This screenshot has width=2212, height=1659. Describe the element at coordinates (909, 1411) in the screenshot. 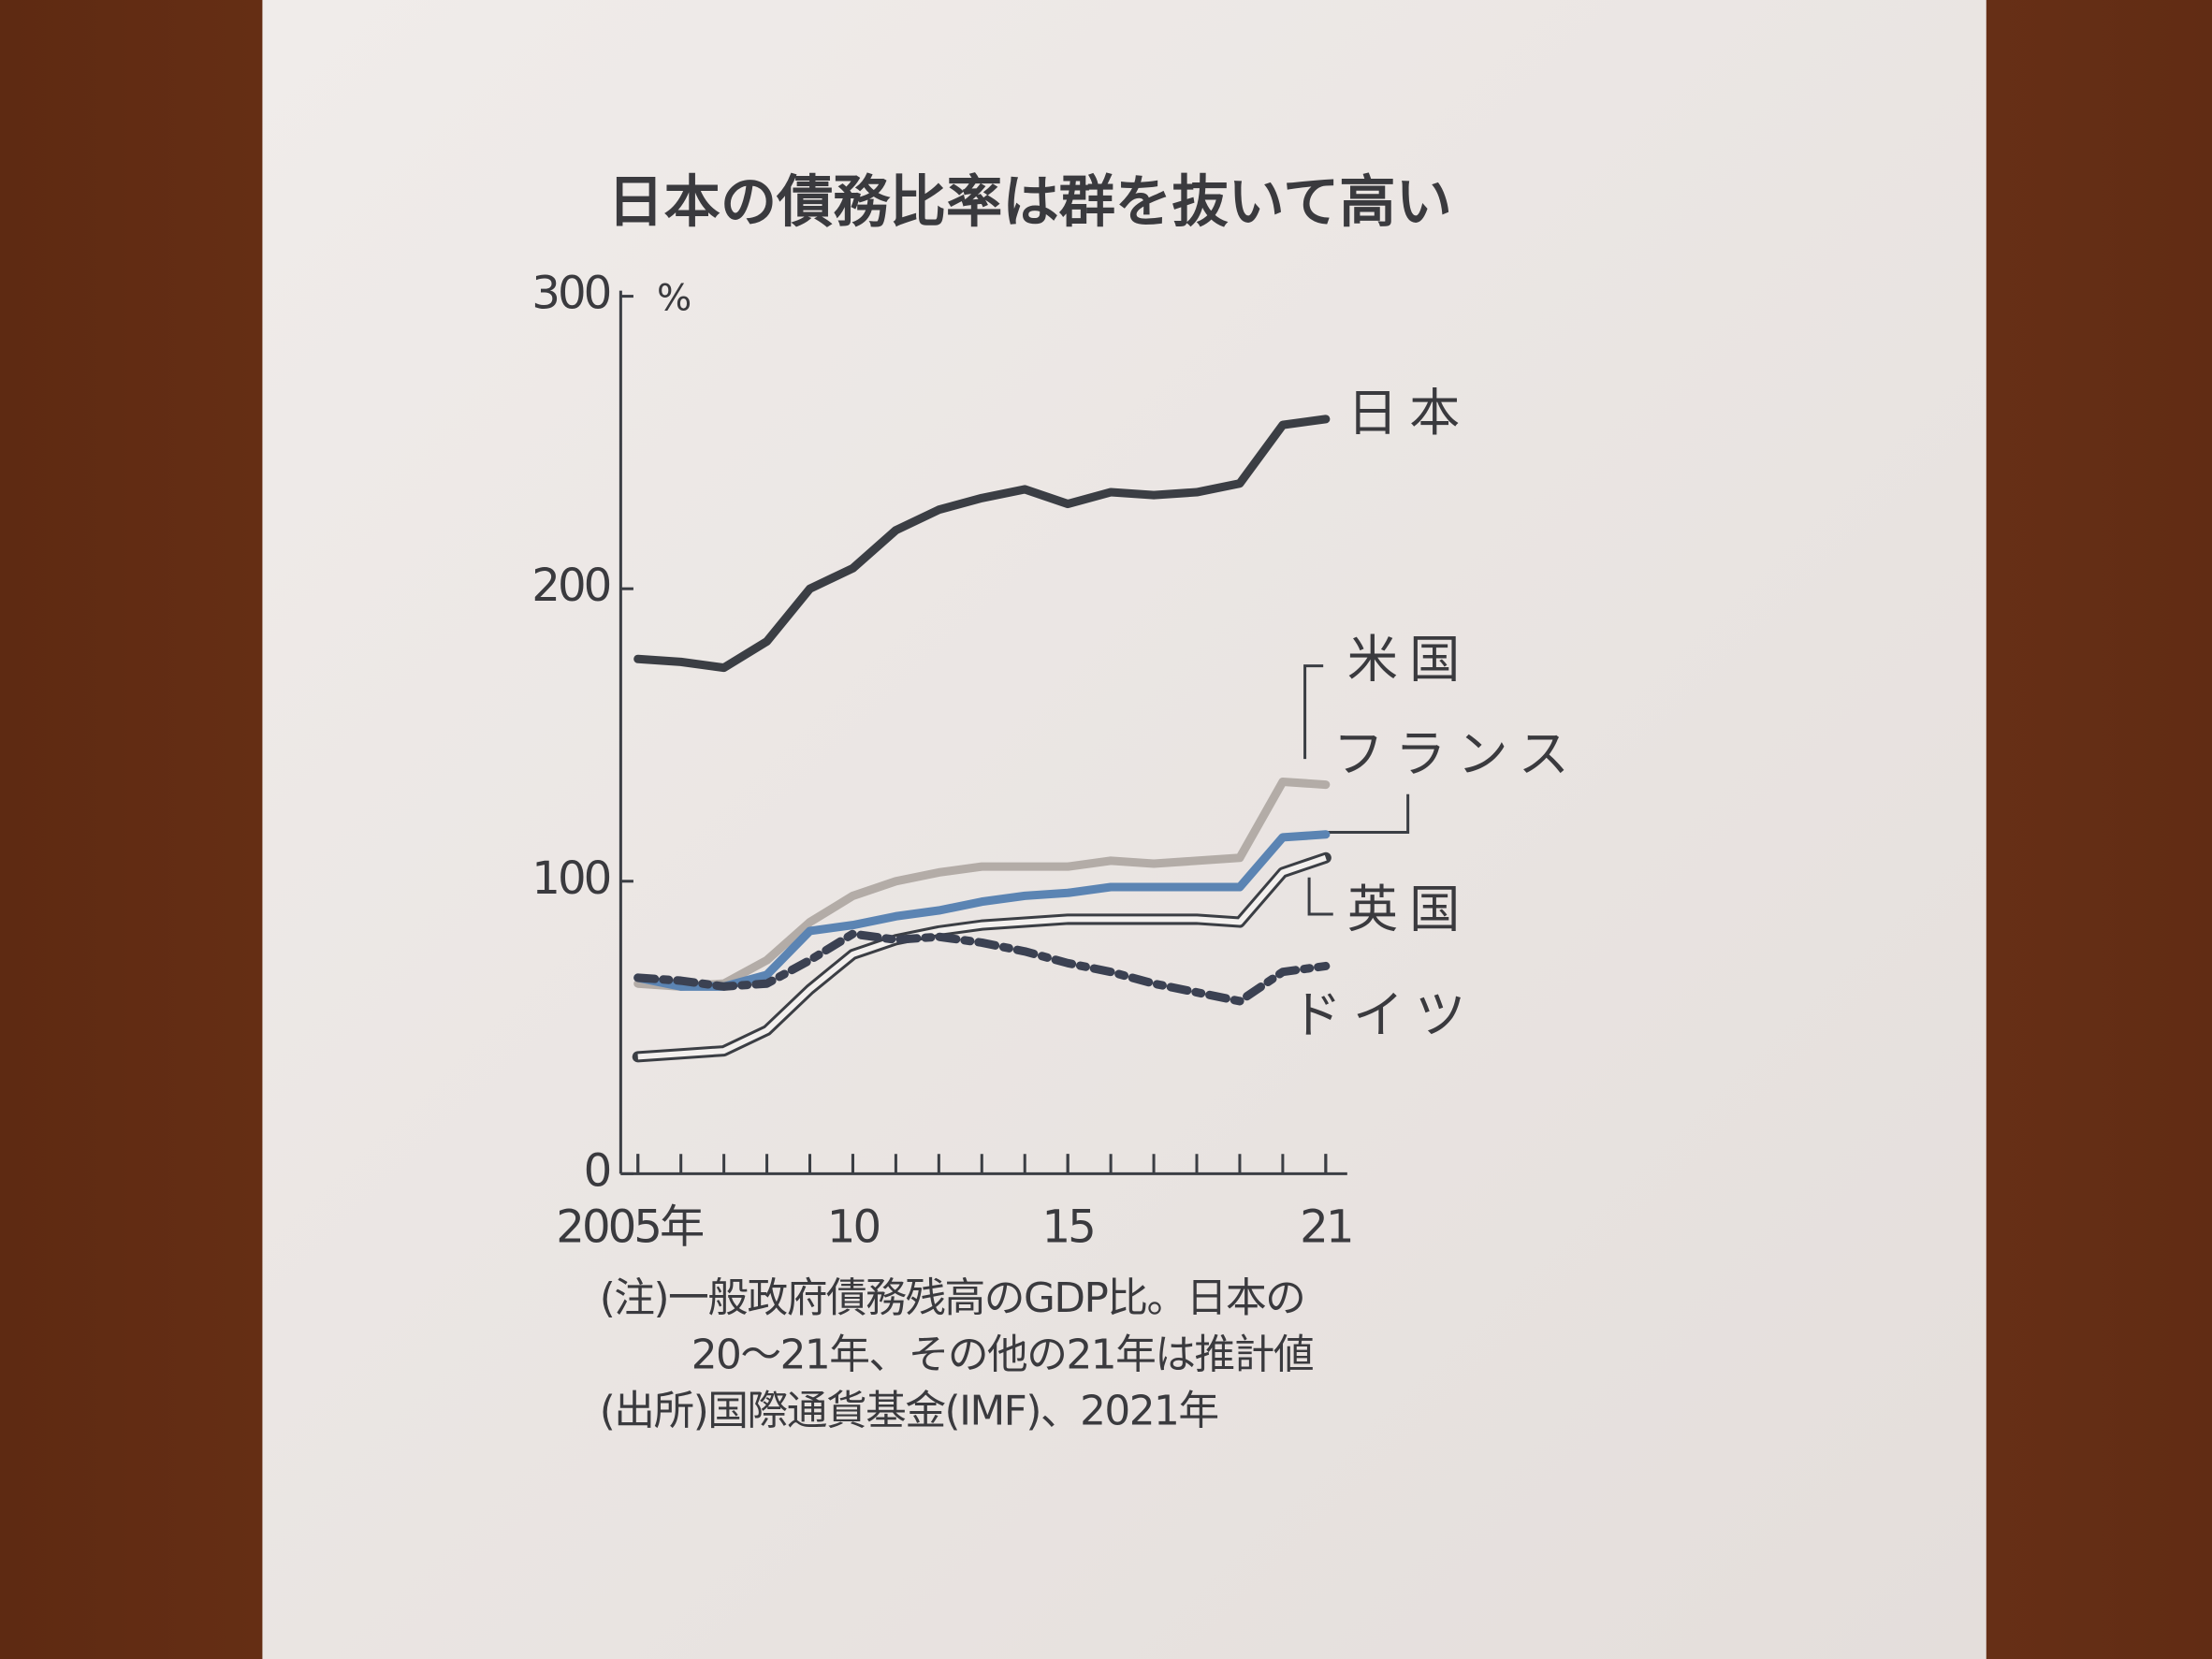

I see `footnote: (出所)国際通貨基金(IMF)、2021年` at that location.